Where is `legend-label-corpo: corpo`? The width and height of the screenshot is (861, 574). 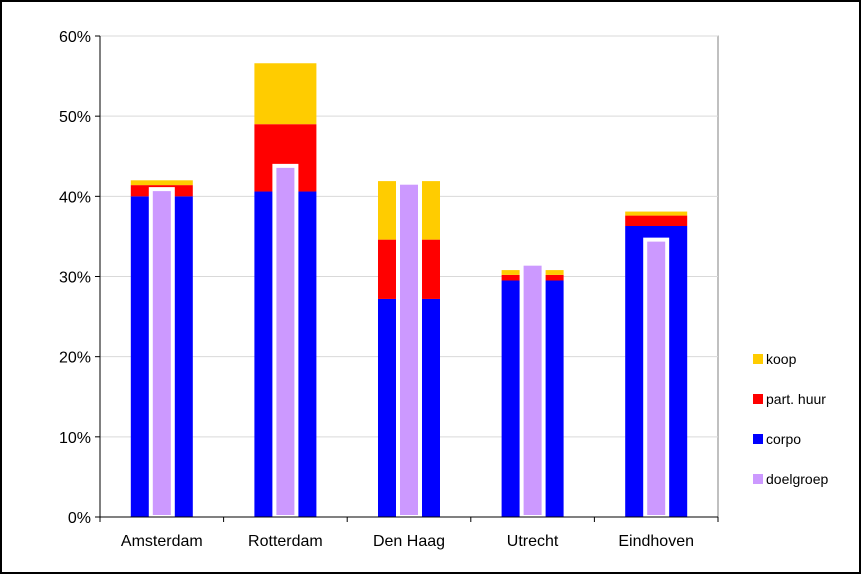 legend-label-corpo: corpo is located at coordinates (783, 439).